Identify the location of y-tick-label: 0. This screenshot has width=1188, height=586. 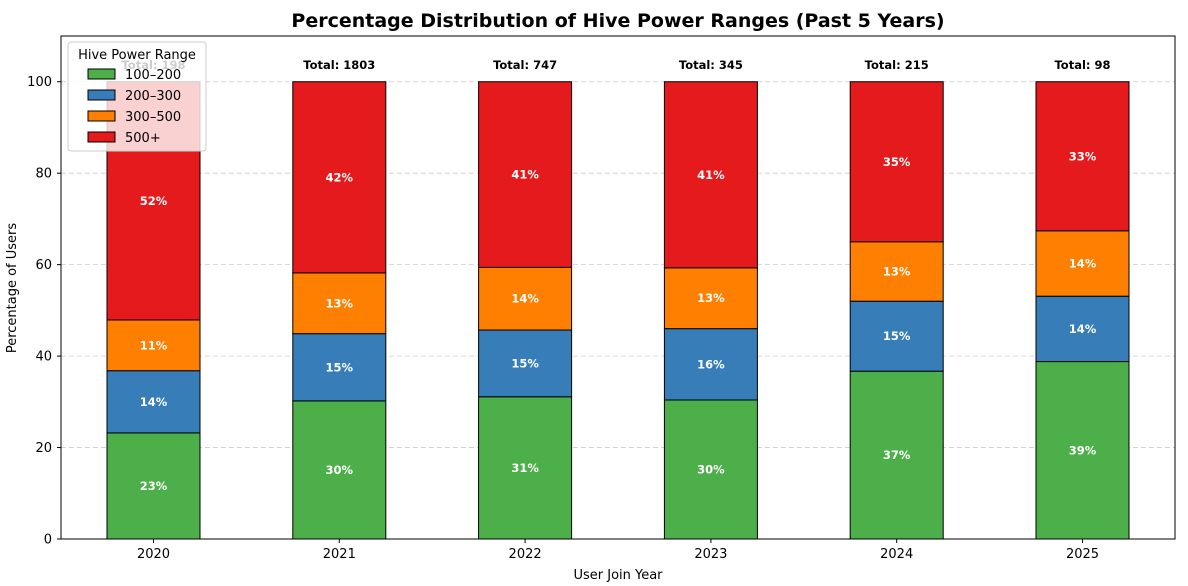
(48, 540).